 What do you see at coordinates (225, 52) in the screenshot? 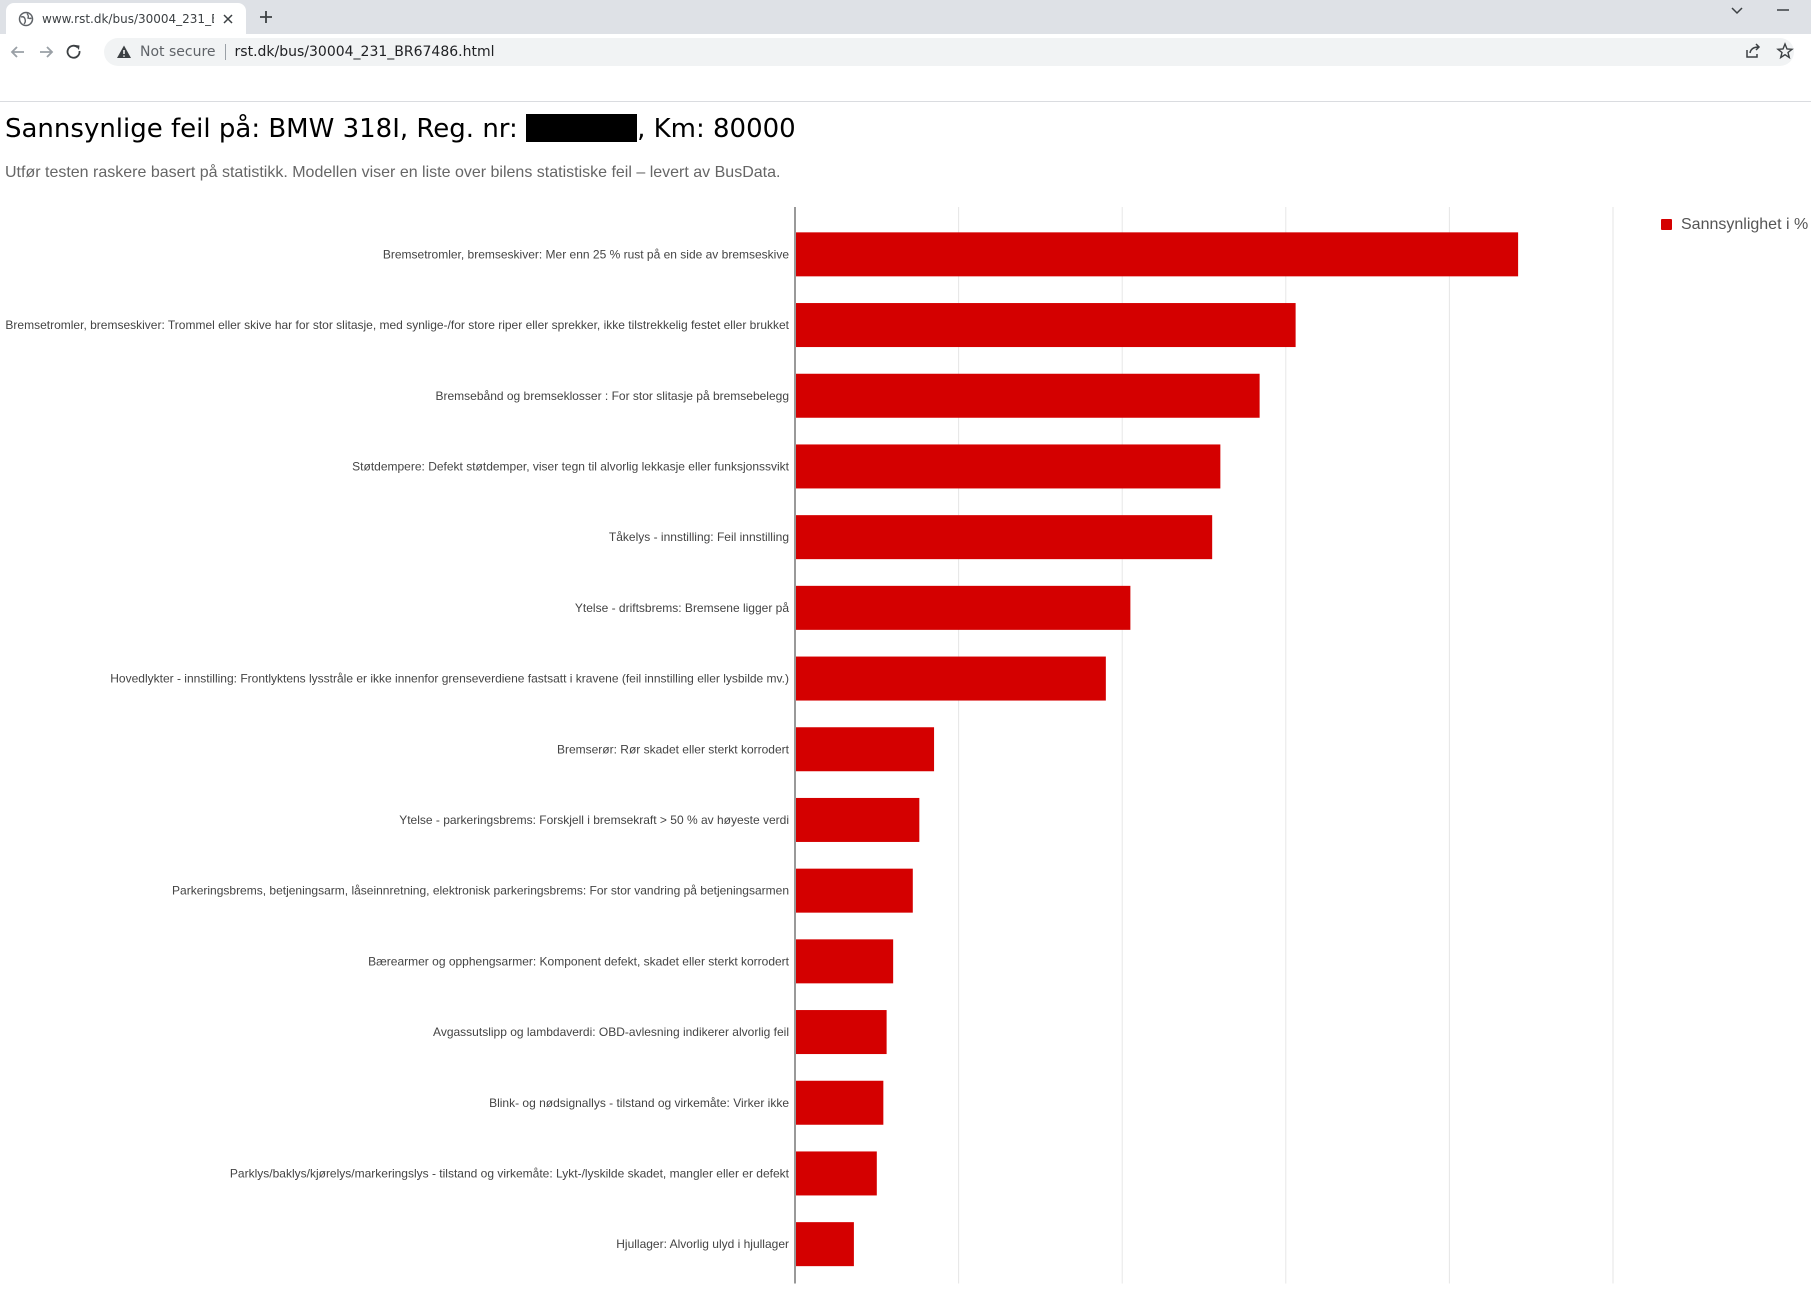
I see `omnibox-divider` at bounding box center [225, 52].